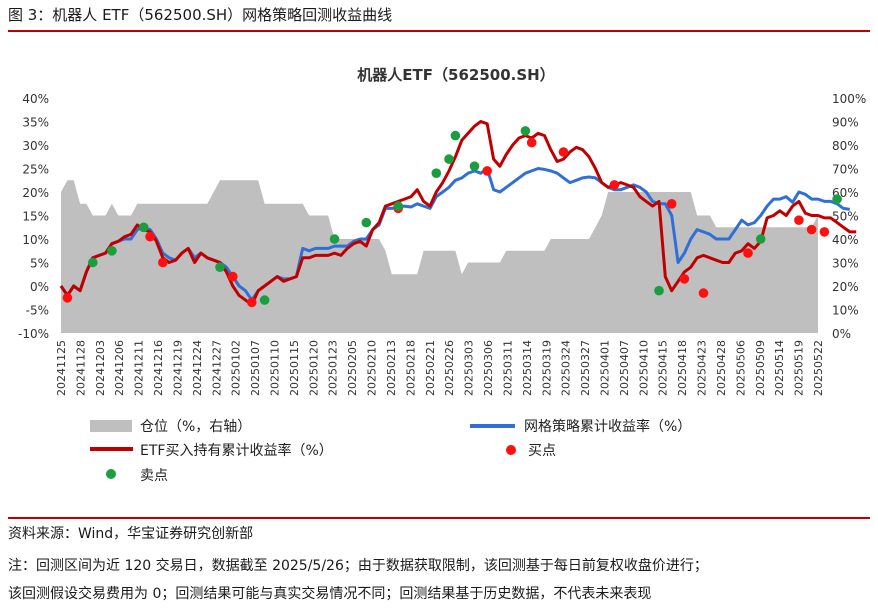 The image size is (878, 609). Describe the element at coordinates (37, 311) in the screenshot. I see `left-axis-tick-label: -5%` at that location.